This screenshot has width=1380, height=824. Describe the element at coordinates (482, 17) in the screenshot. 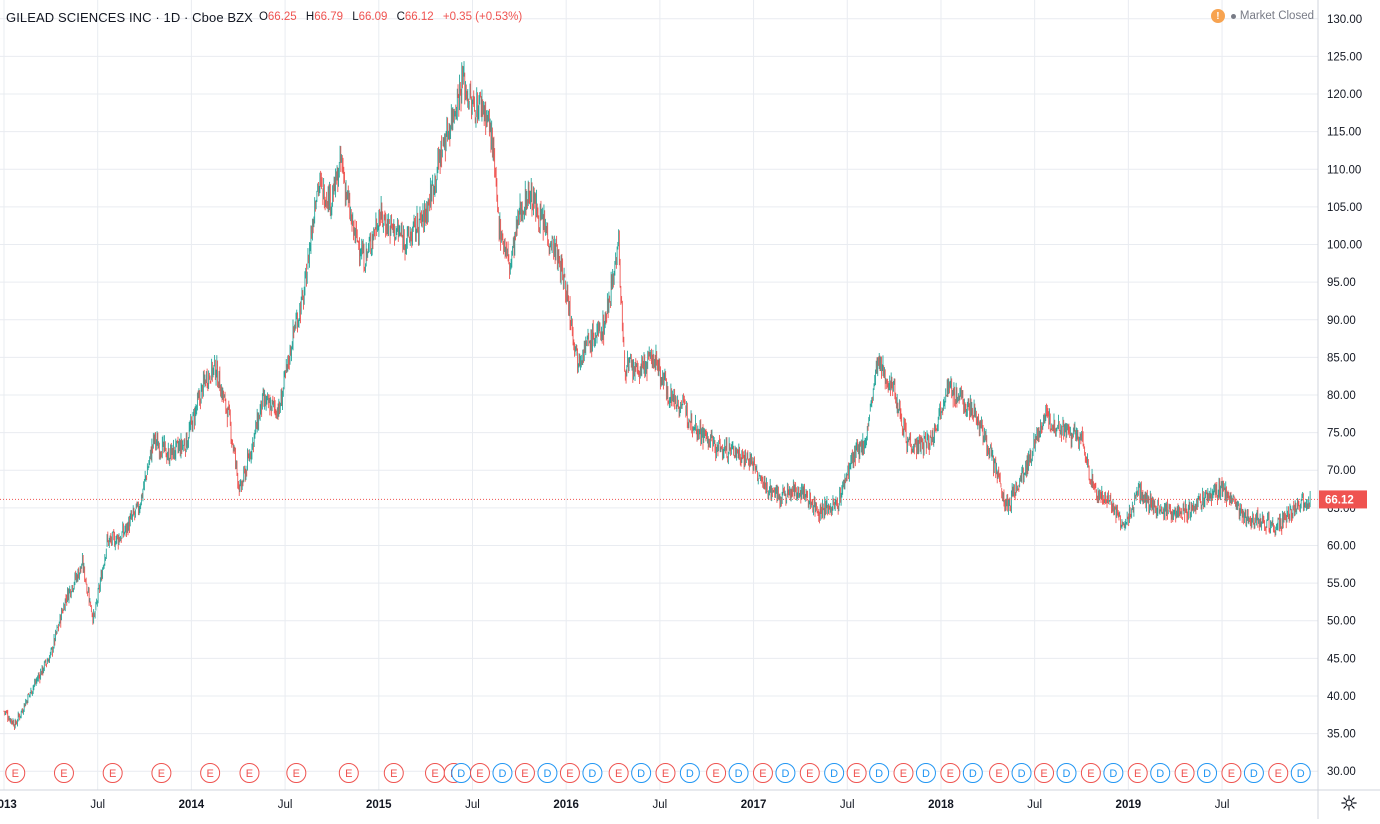

I see `change-value: +0.35 (+0.53%)` at that location.